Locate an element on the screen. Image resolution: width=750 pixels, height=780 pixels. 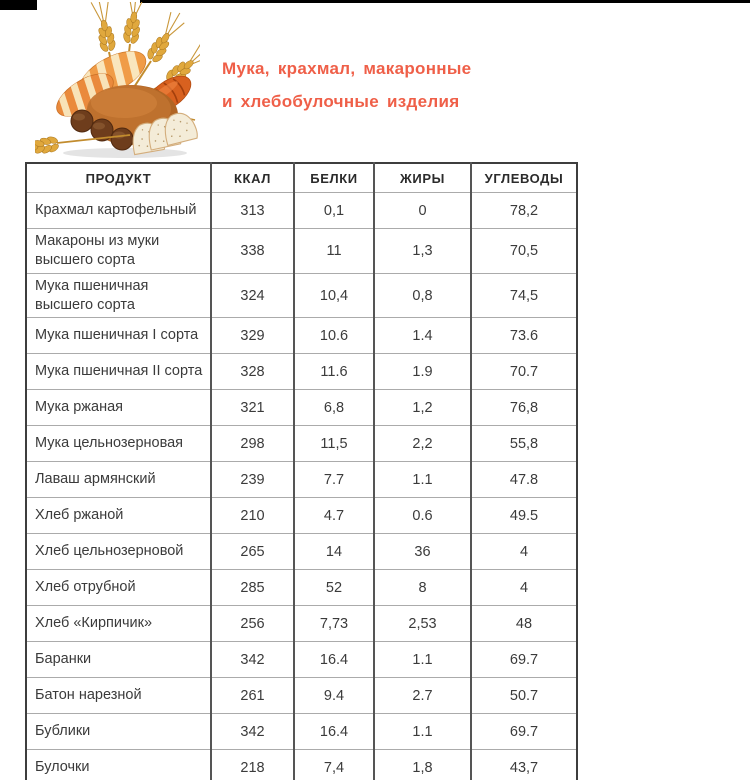
carbs-cell: 78,2 is located at coordinates (523, 210).